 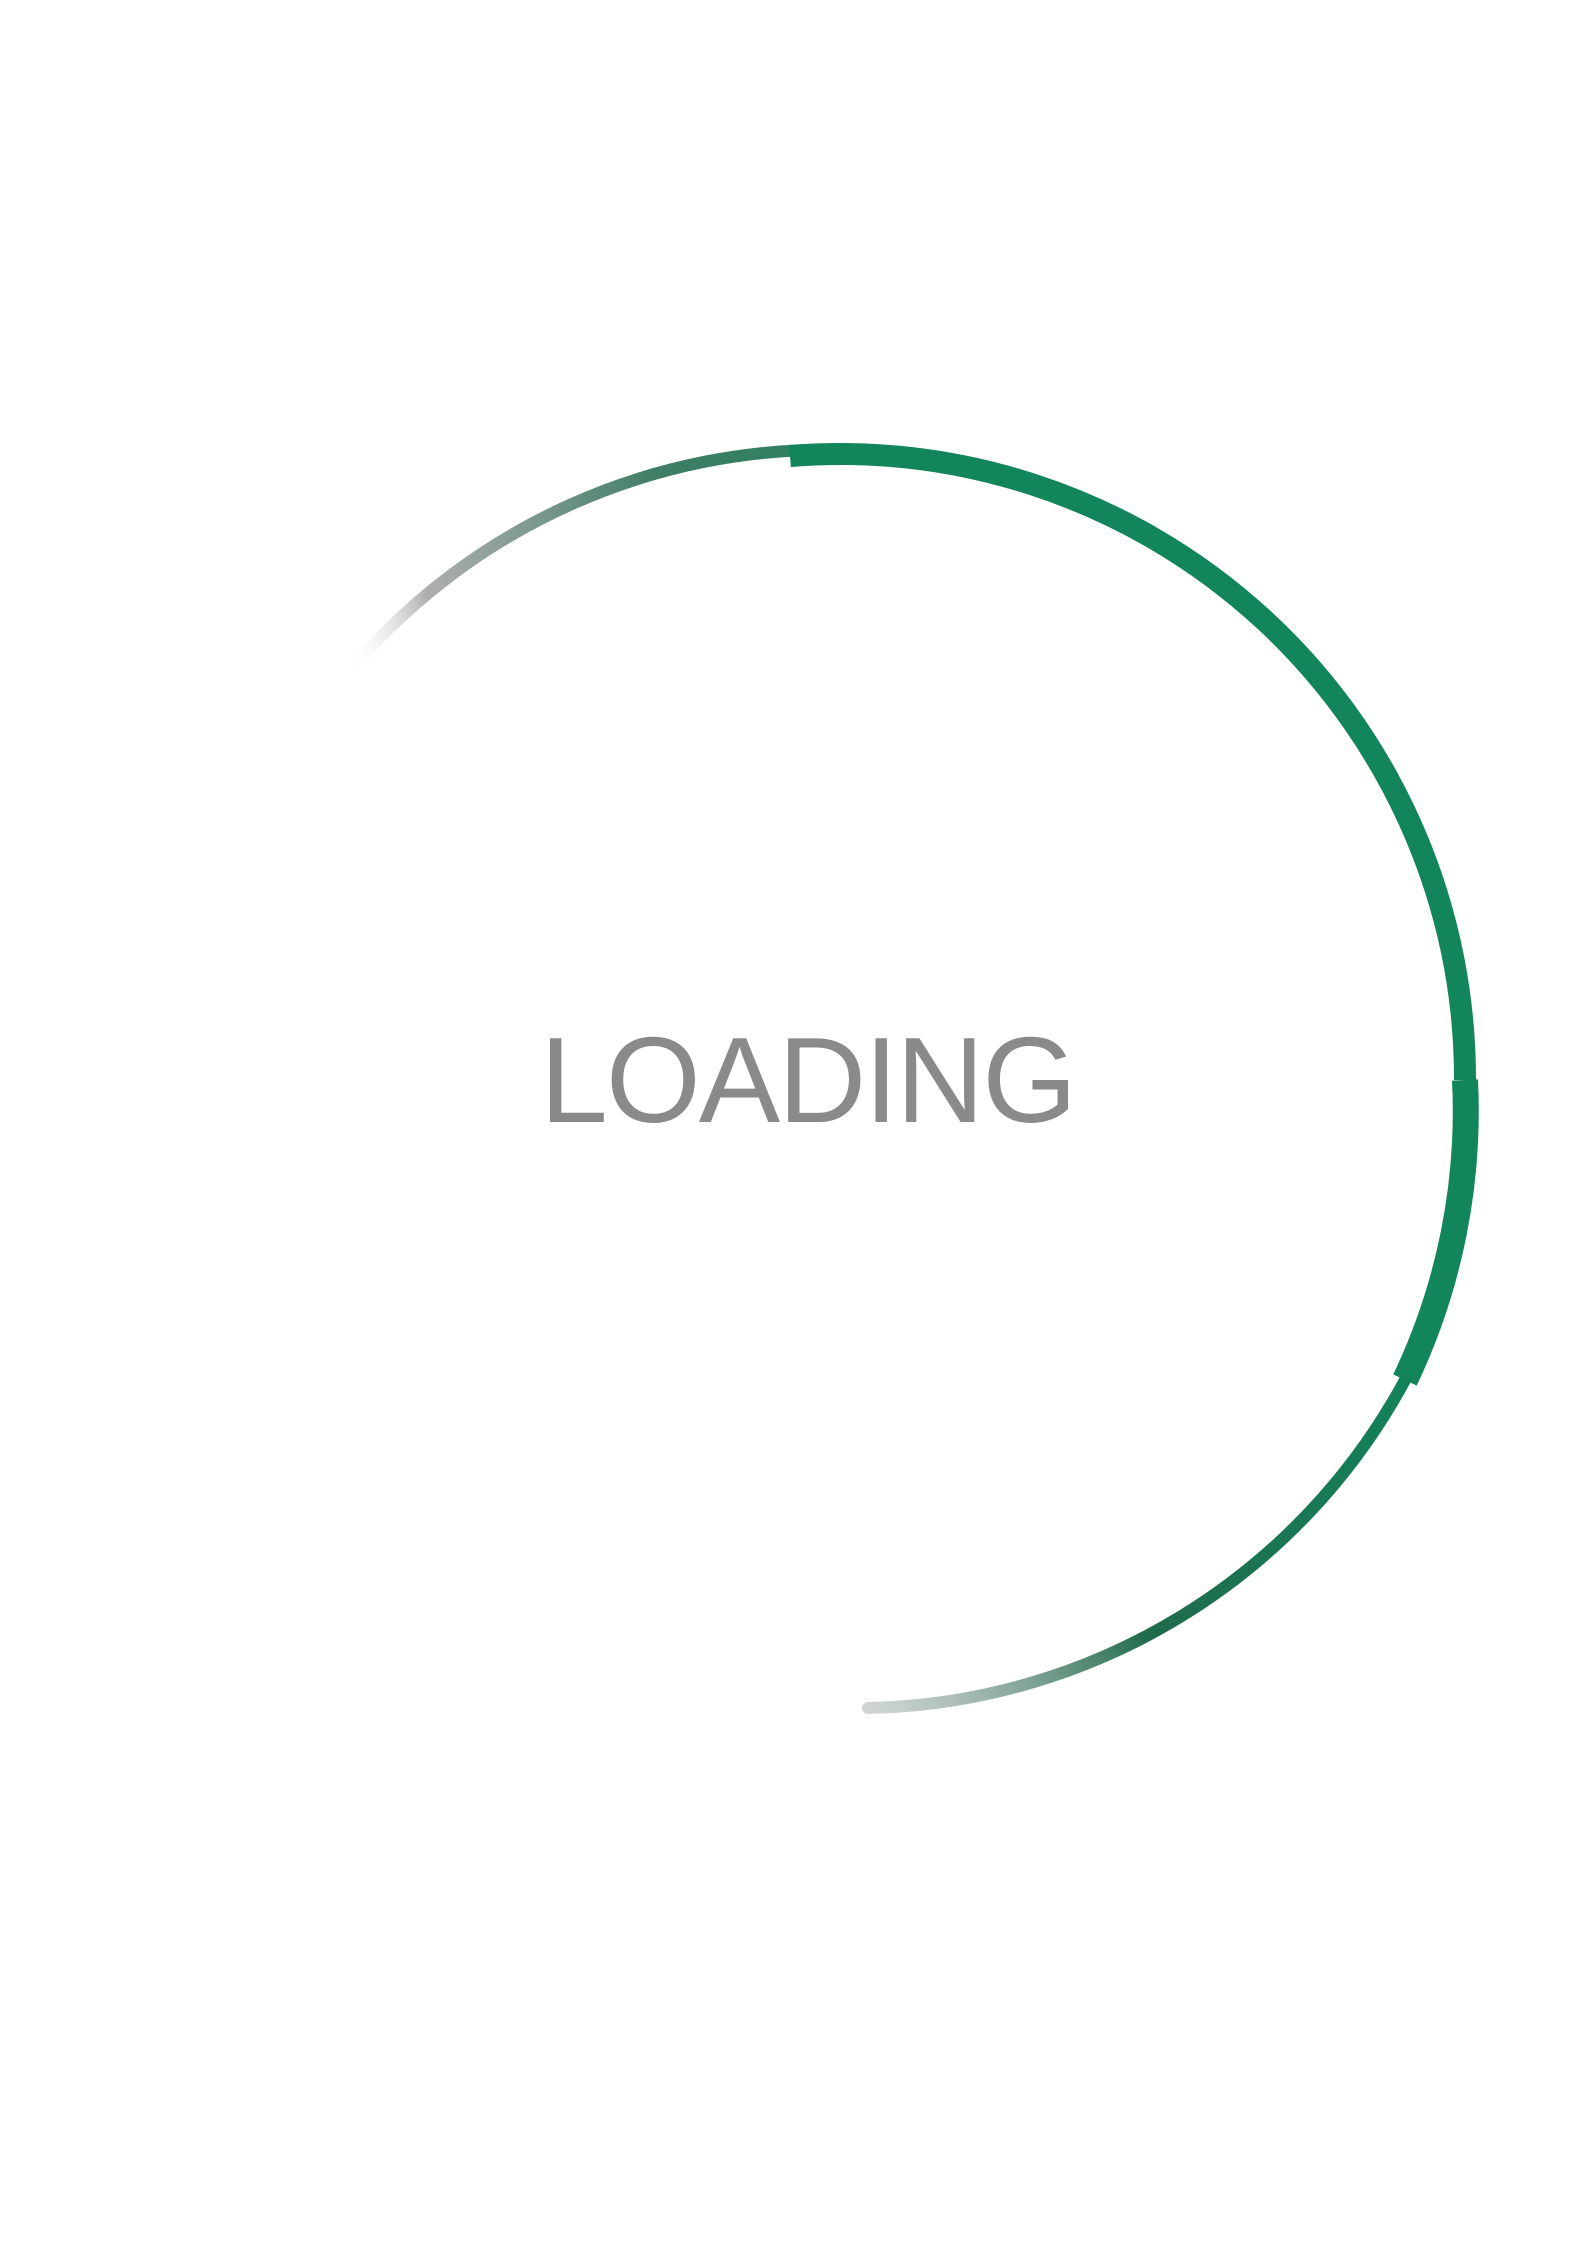 What do you see at coordinates (1136, 1544) in the screenshot?
I see `spinner-arc-lower` at bounding box center [1136, 1544].